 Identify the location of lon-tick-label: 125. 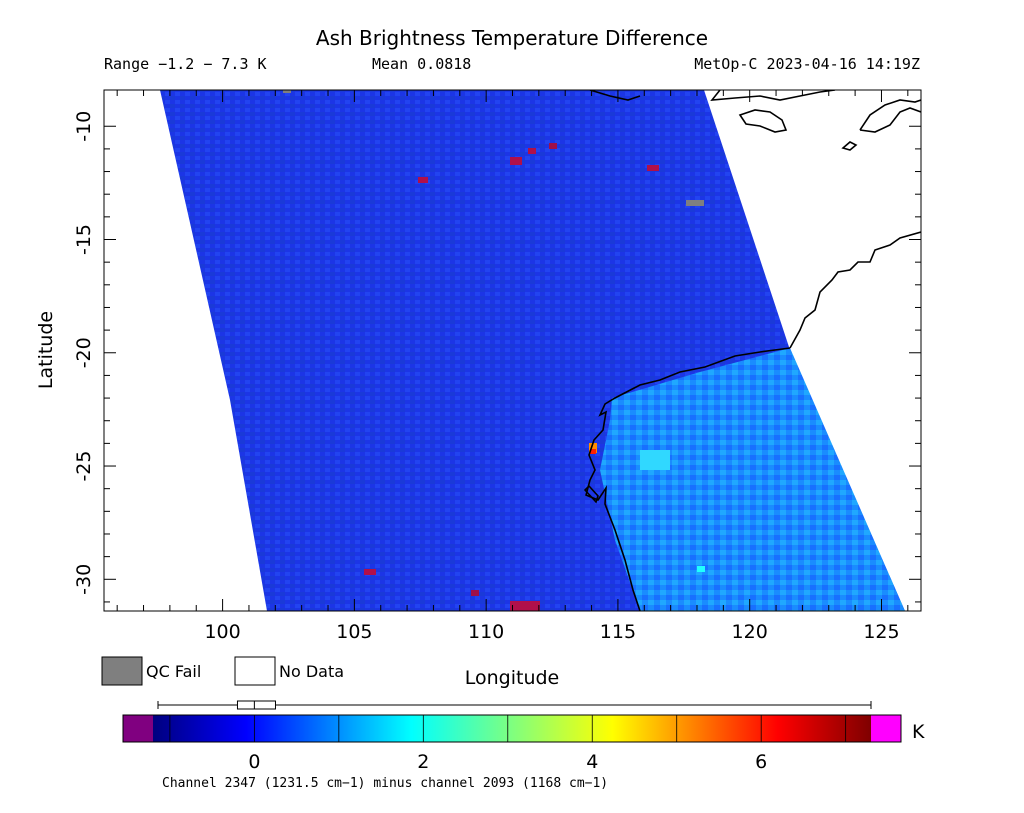
(881, 632).